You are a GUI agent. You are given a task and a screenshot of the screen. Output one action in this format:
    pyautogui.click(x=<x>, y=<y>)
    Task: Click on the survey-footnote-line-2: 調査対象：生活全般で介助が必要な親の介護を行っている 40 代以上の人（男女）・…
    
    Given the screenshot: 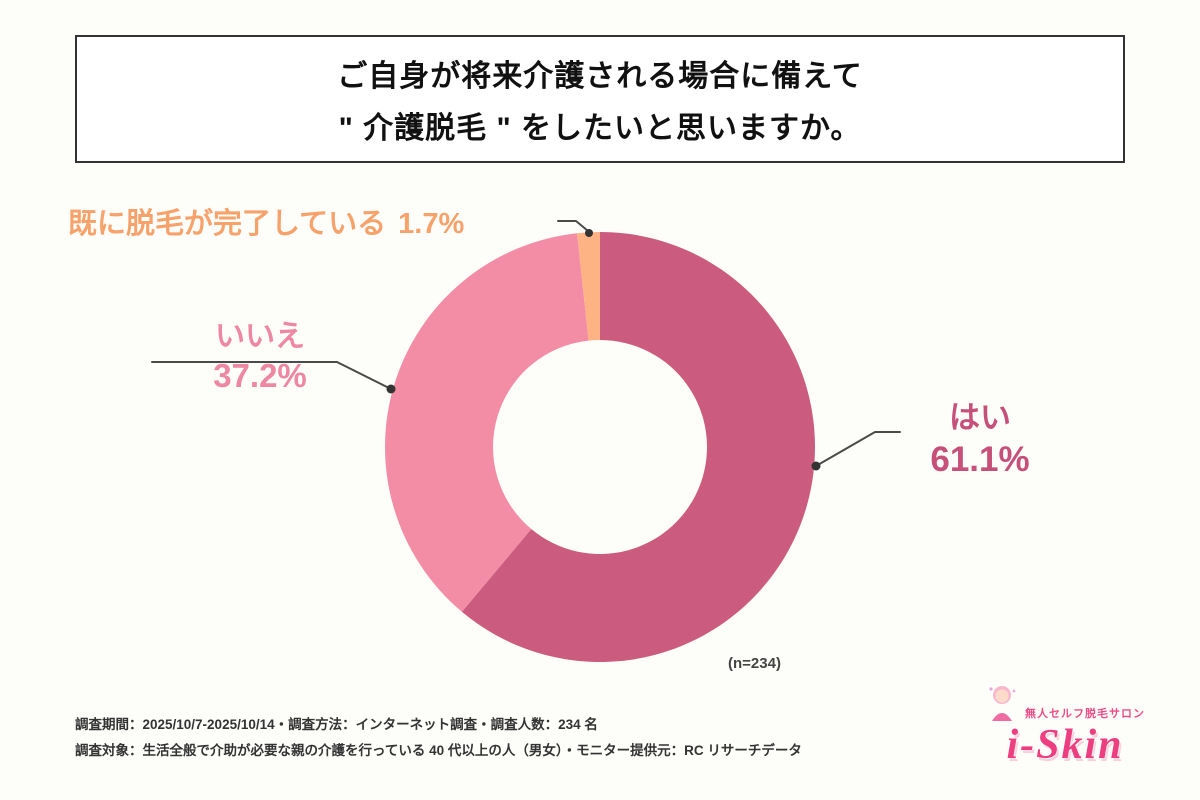 What is the action you would take?
    pyautogui.click(x=438, y=750)
    